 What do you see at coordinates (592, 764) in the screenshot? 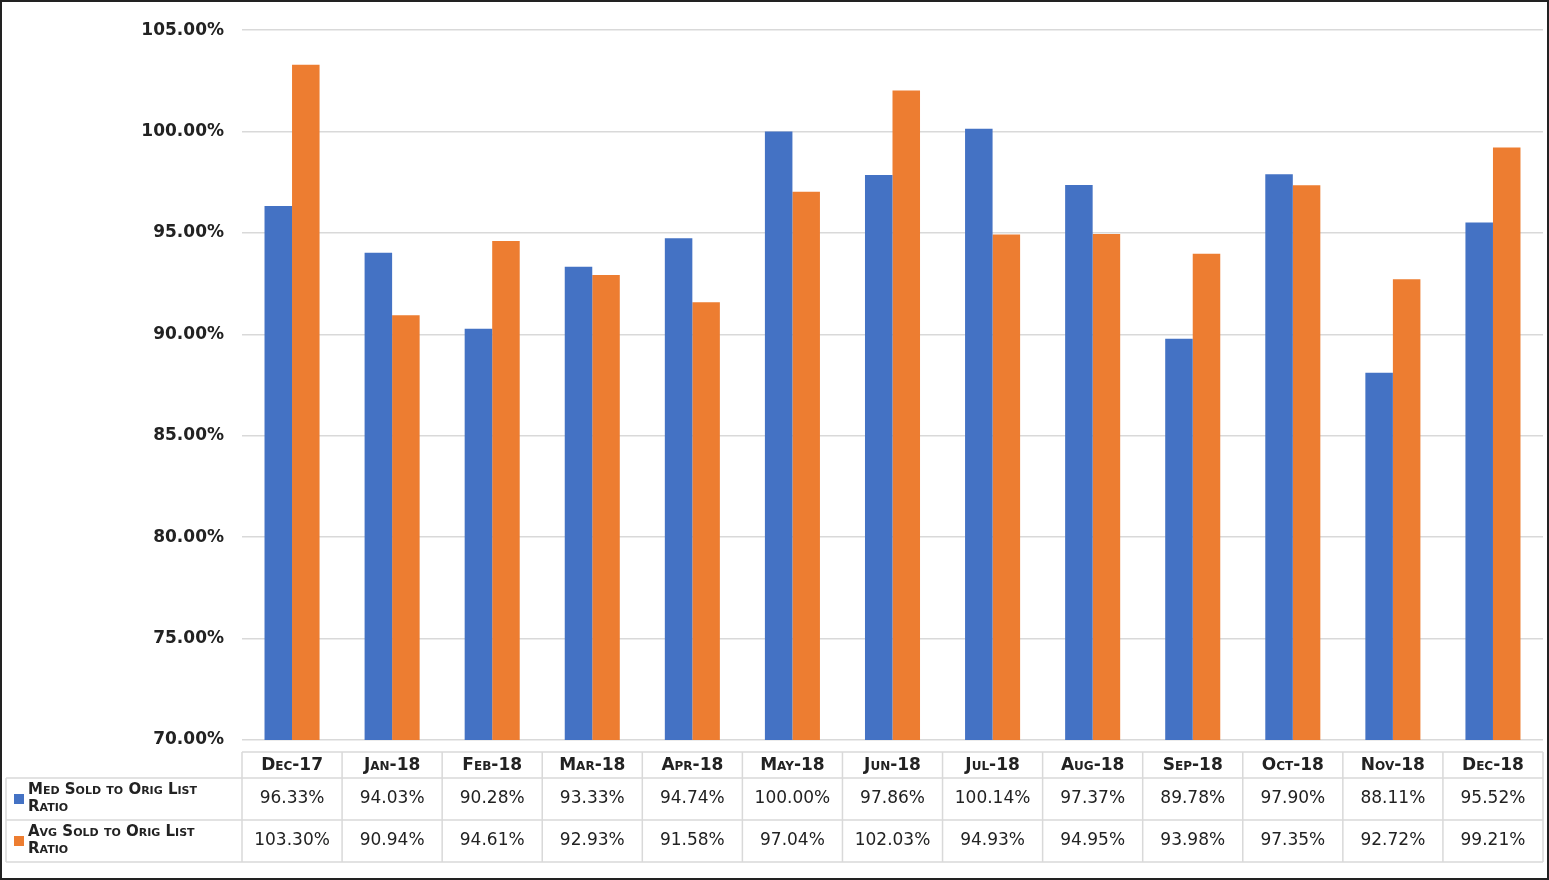
I see `x-tick-label: Mar-18` at bounding box center [592, 764].